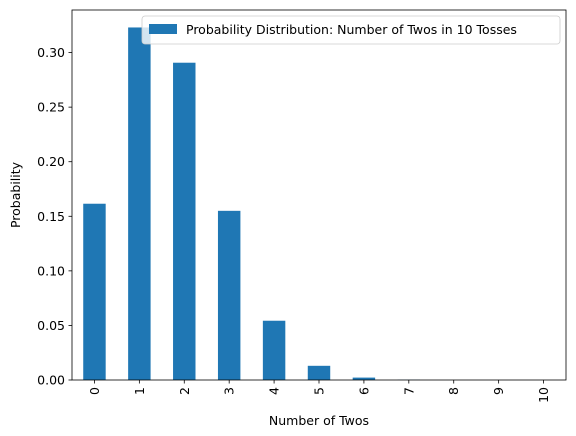 The width and height of the screenshot is (576, 436). I want to click on x-tick-label: 4, so click(274, 391).